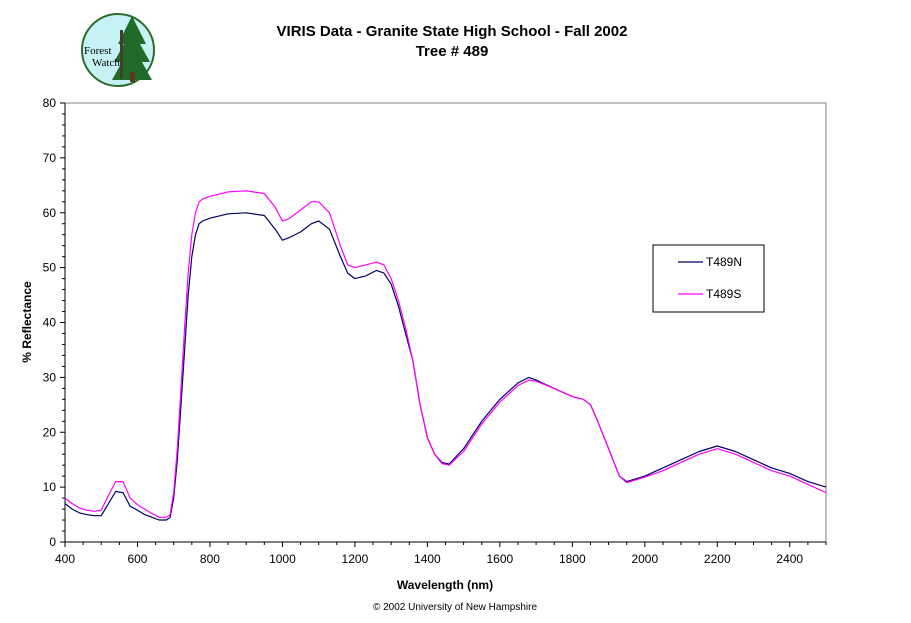 The width and height of the screenshot is (911, 623). I want to click on x-tick-label: 1400, so click(427, 559).